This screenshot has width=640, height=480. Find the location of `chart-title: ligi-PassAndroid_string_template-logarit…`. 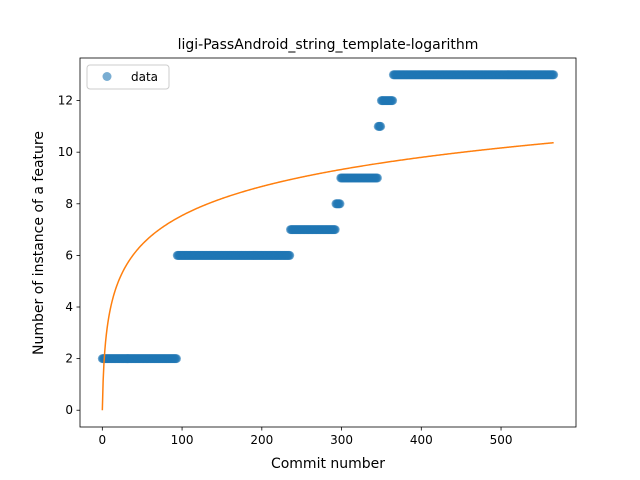

chart-title: ligi-PassAndroid_string_template-logarit… is located at coordinates (328, 45).